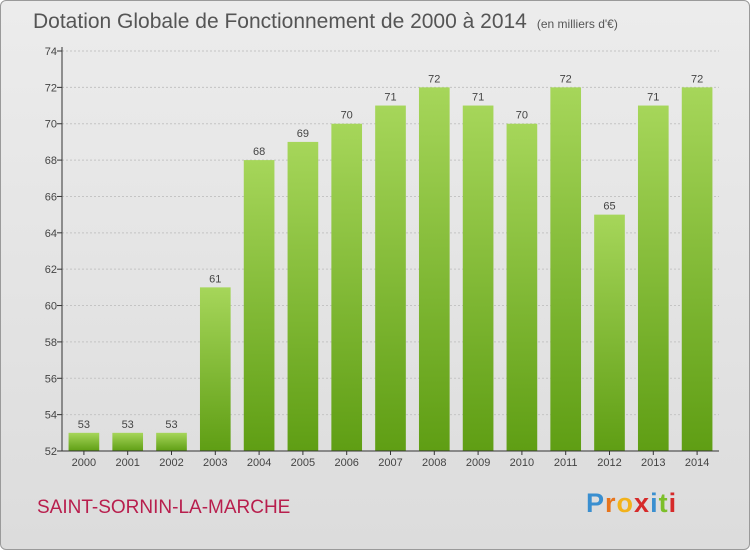  I want to click on x-tick-label: 2001, so click(127, 463).